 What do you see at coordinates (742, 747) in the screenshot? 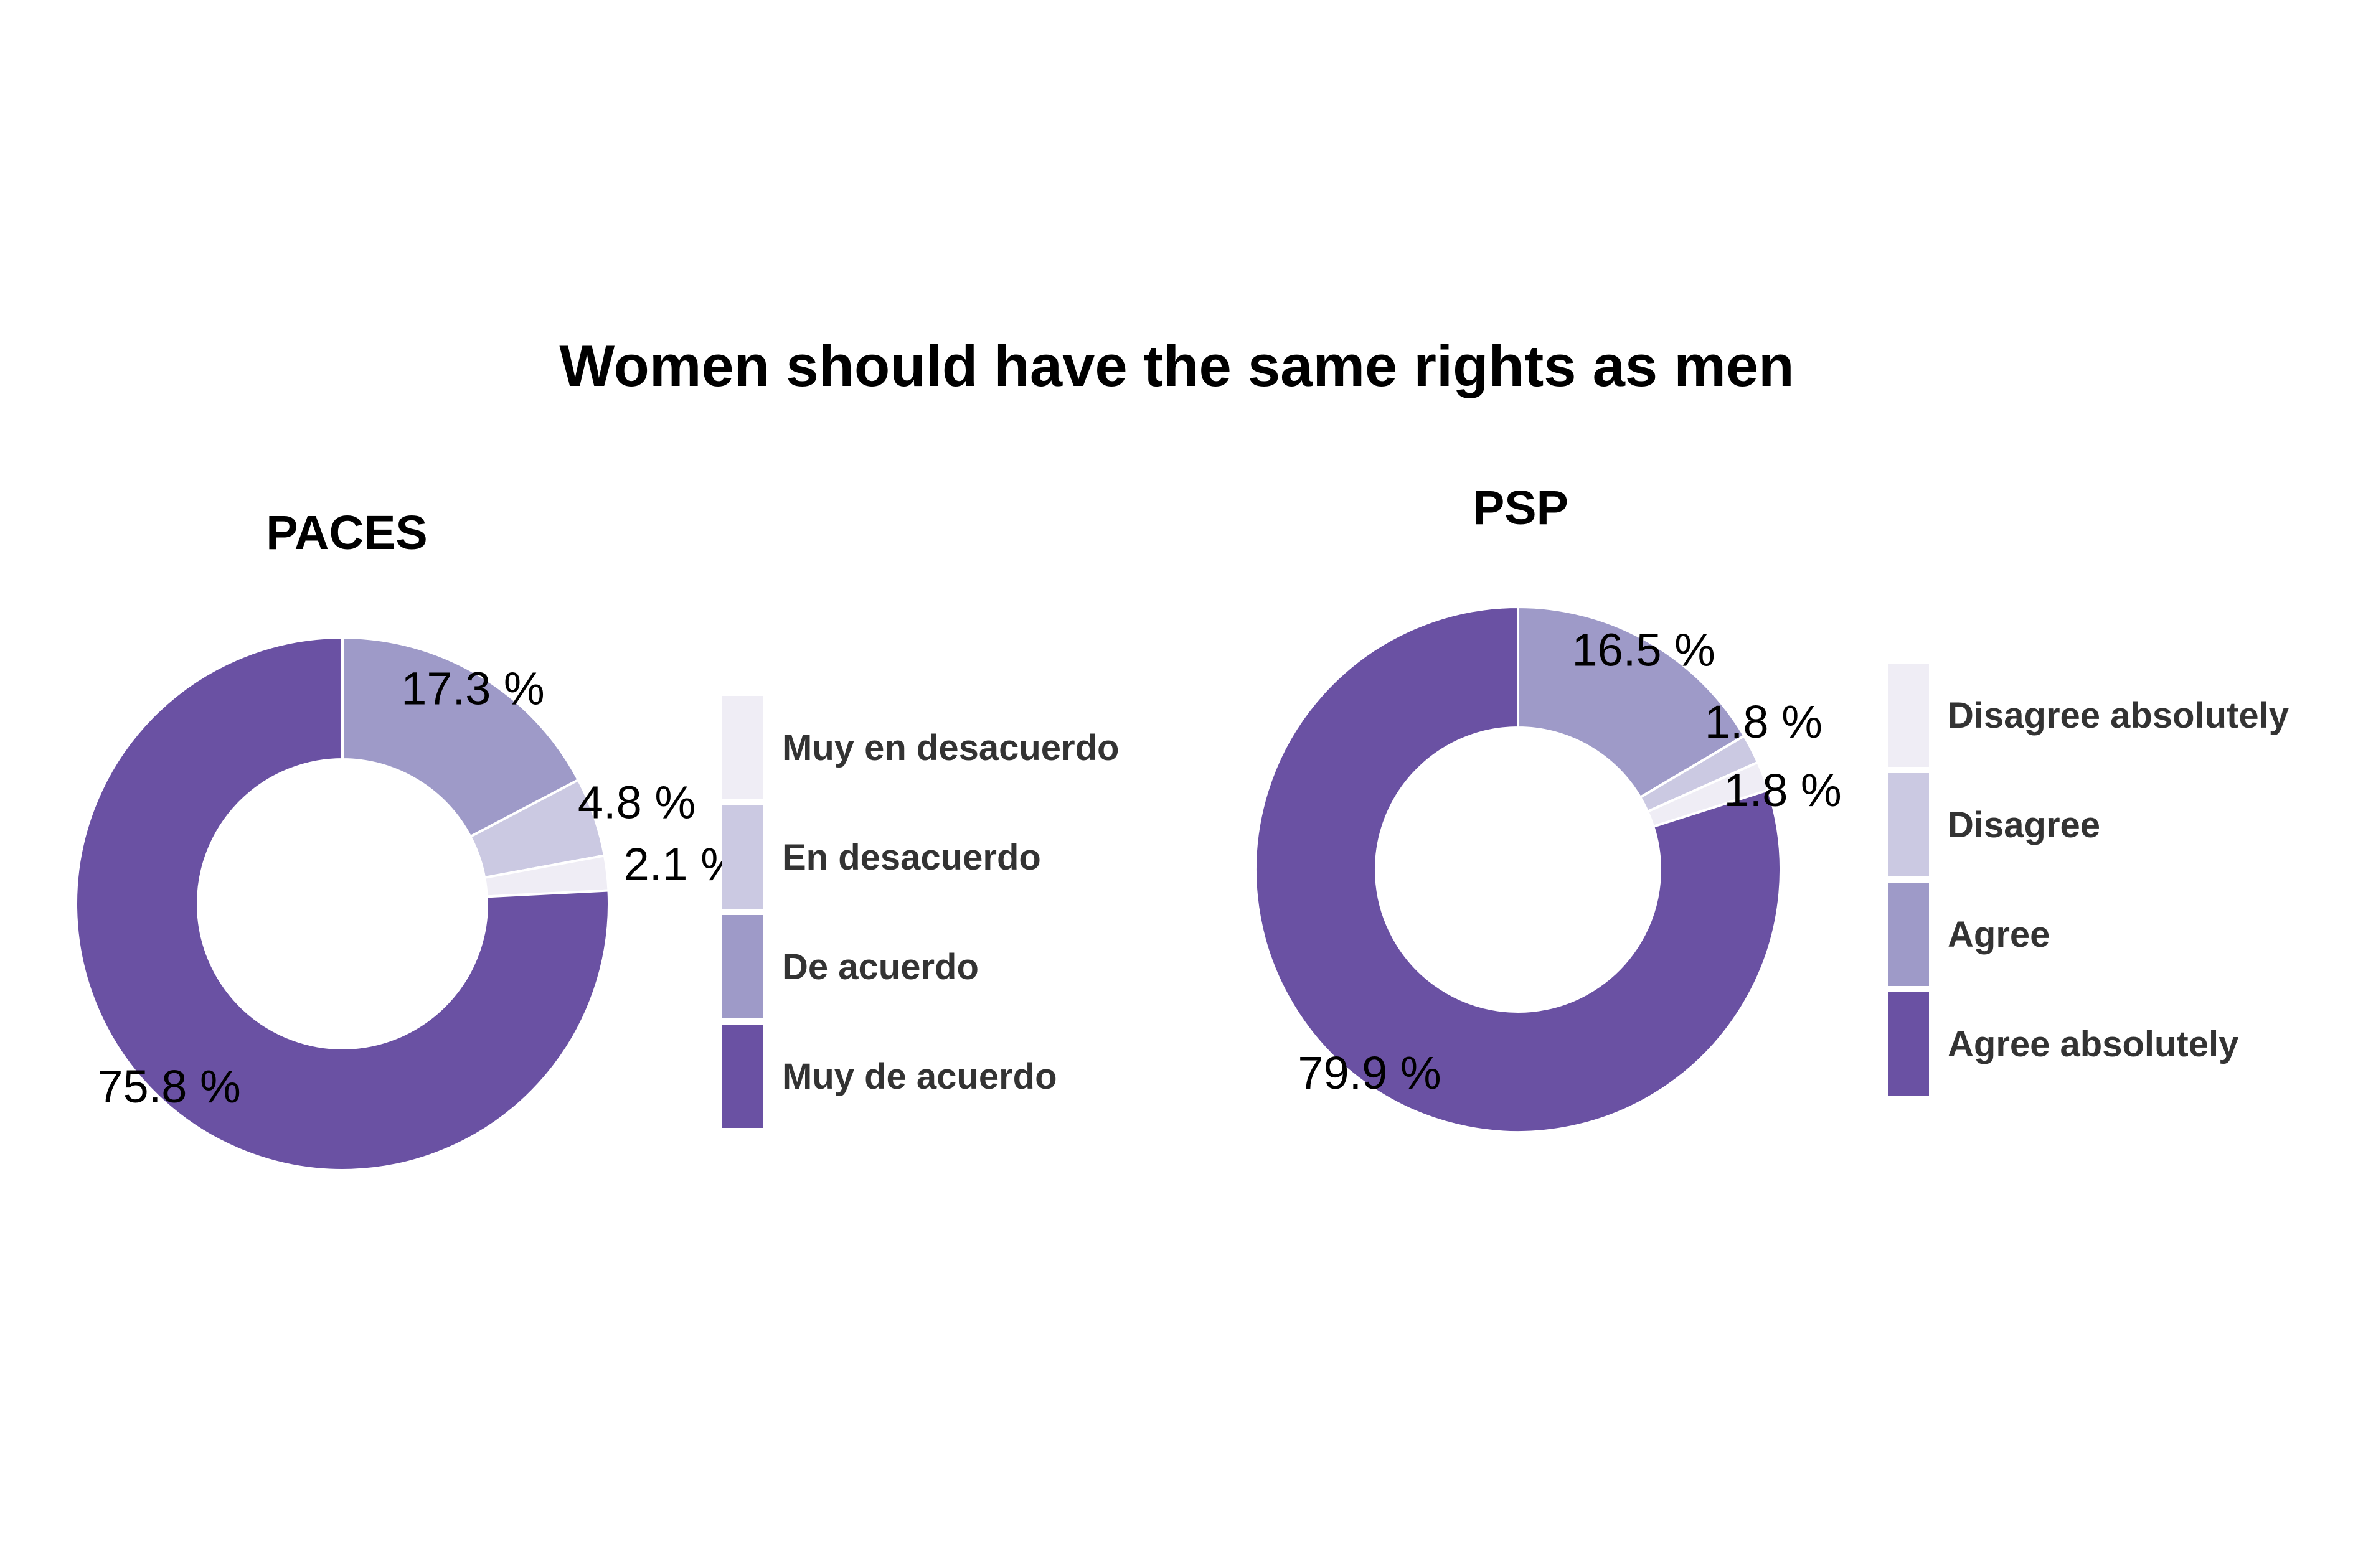
I see `legend-swatch-muy-en-desacuerdo` at bounding box center [742, 747].